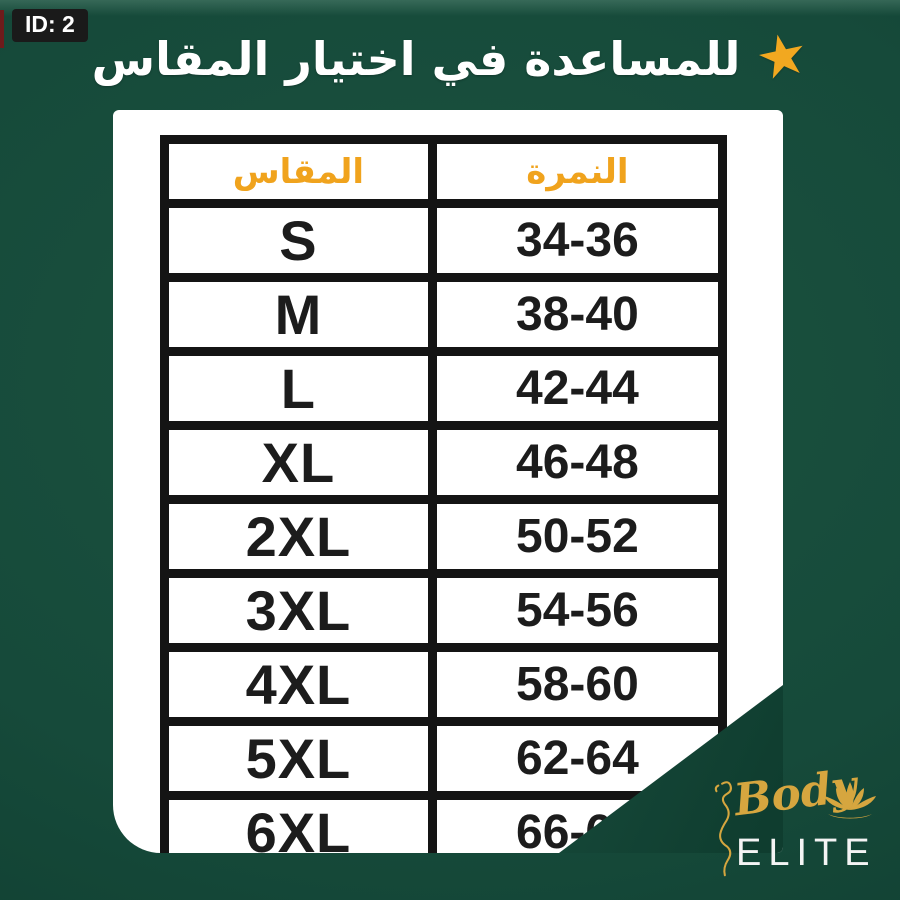  What do you see at coordinates (298, 536) in the screenshot?
I see `size-cell: 2XL` at bounding box center [298, 536].